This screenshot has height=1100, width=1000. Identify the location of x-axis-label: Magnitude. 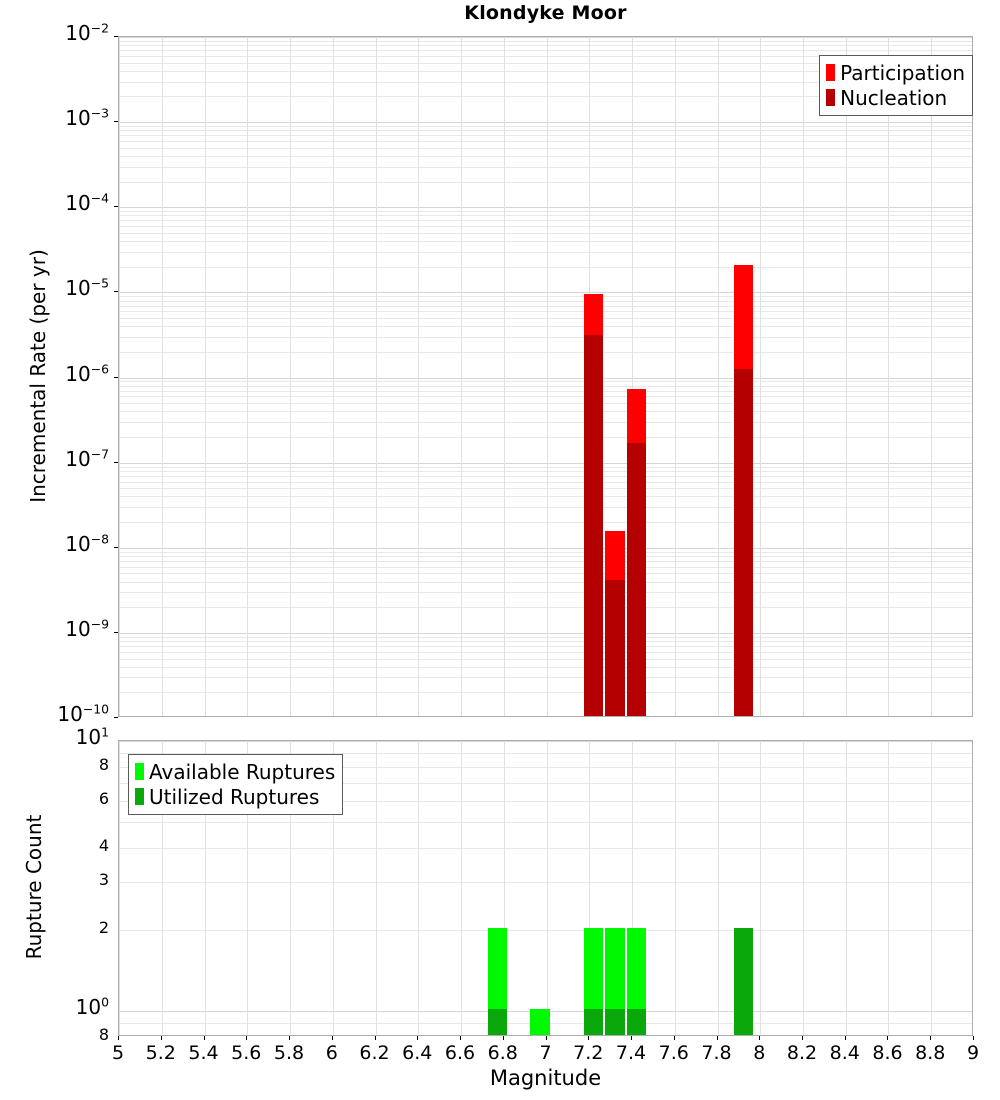
(545, 1078).